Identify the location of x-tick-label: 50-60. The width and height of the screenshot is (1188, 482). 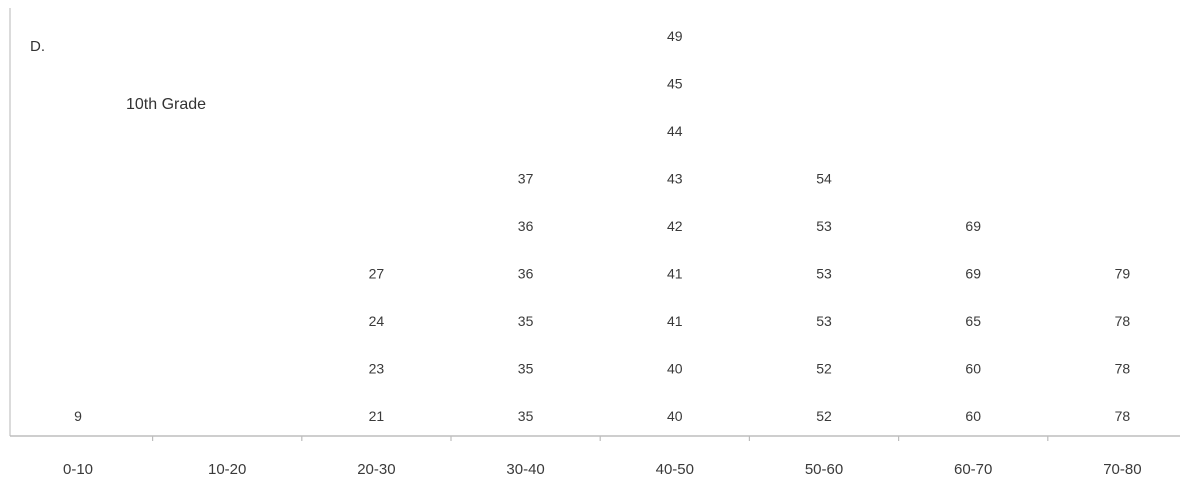
(824, 469).